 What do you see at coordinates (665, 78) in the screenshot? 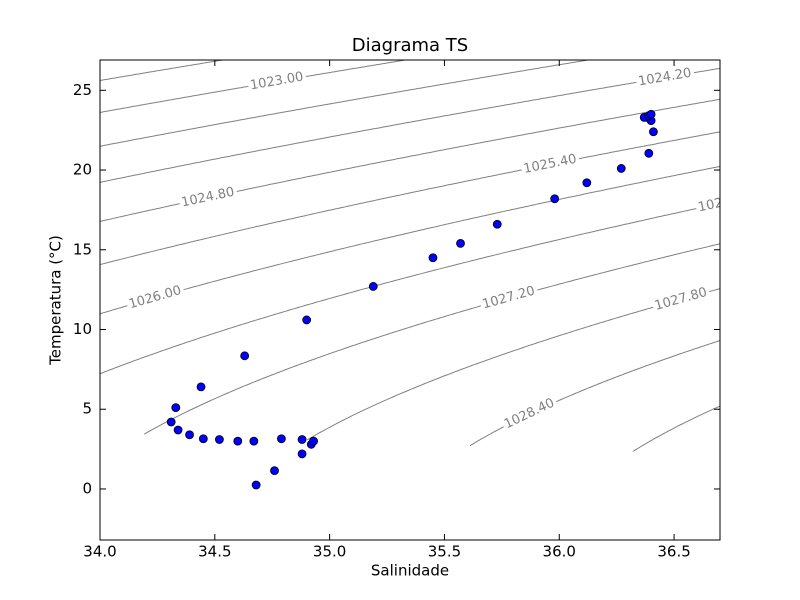
I see `contour-label: 1024.20` at bounding box center [665, 78].